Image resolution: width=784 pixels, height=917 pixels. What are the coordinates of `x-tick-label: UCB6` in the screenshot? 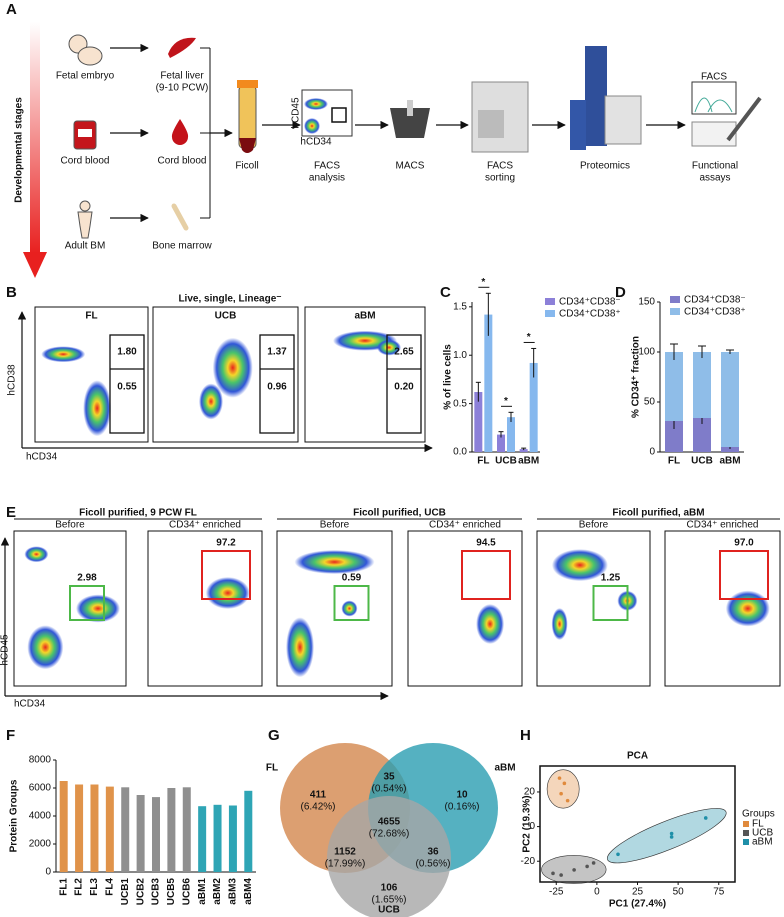 It's located at (186, 892).